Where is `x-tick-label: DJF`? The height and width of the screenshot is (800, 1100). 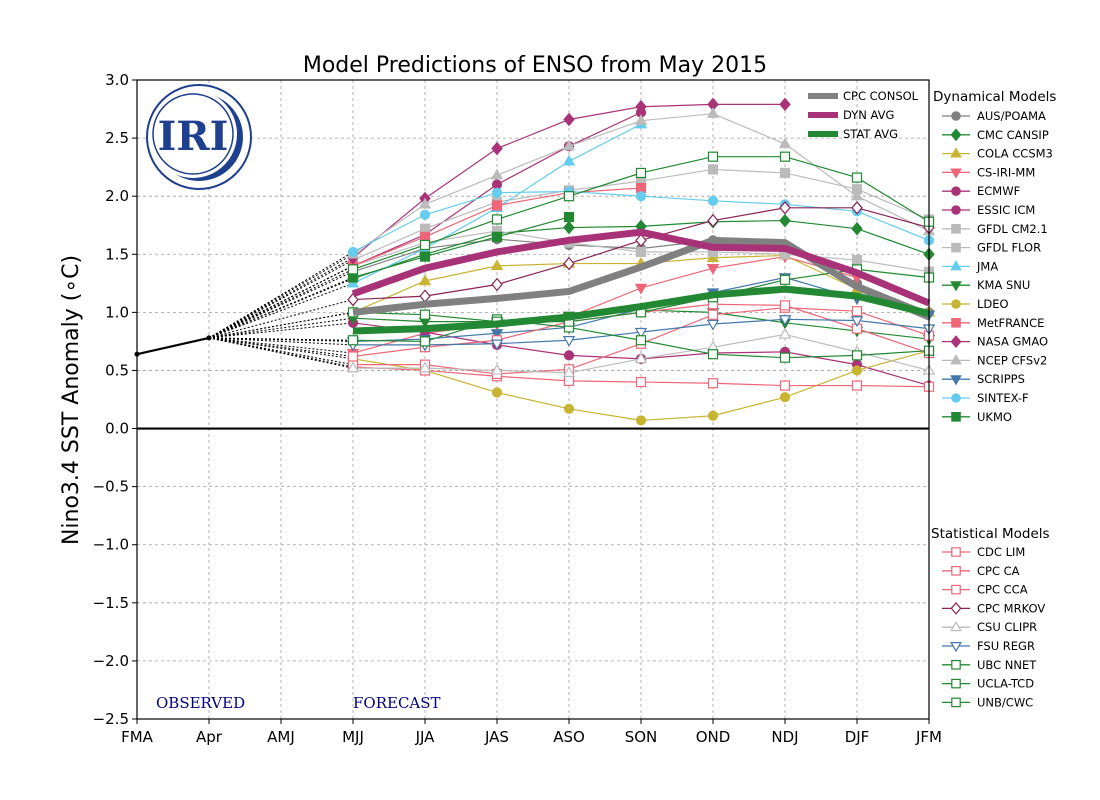 x-tick-label: DJF is located at coordinates (857, 737).